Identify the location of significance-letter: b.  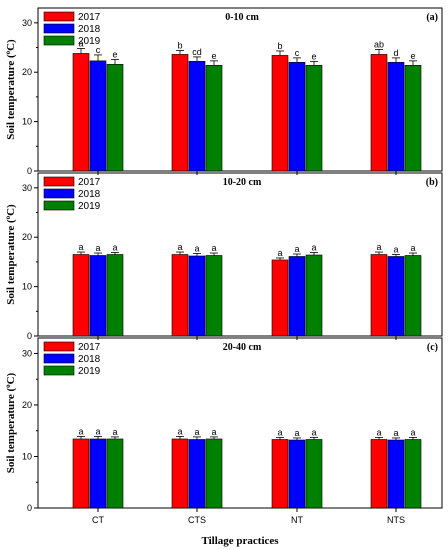
(279, 46).